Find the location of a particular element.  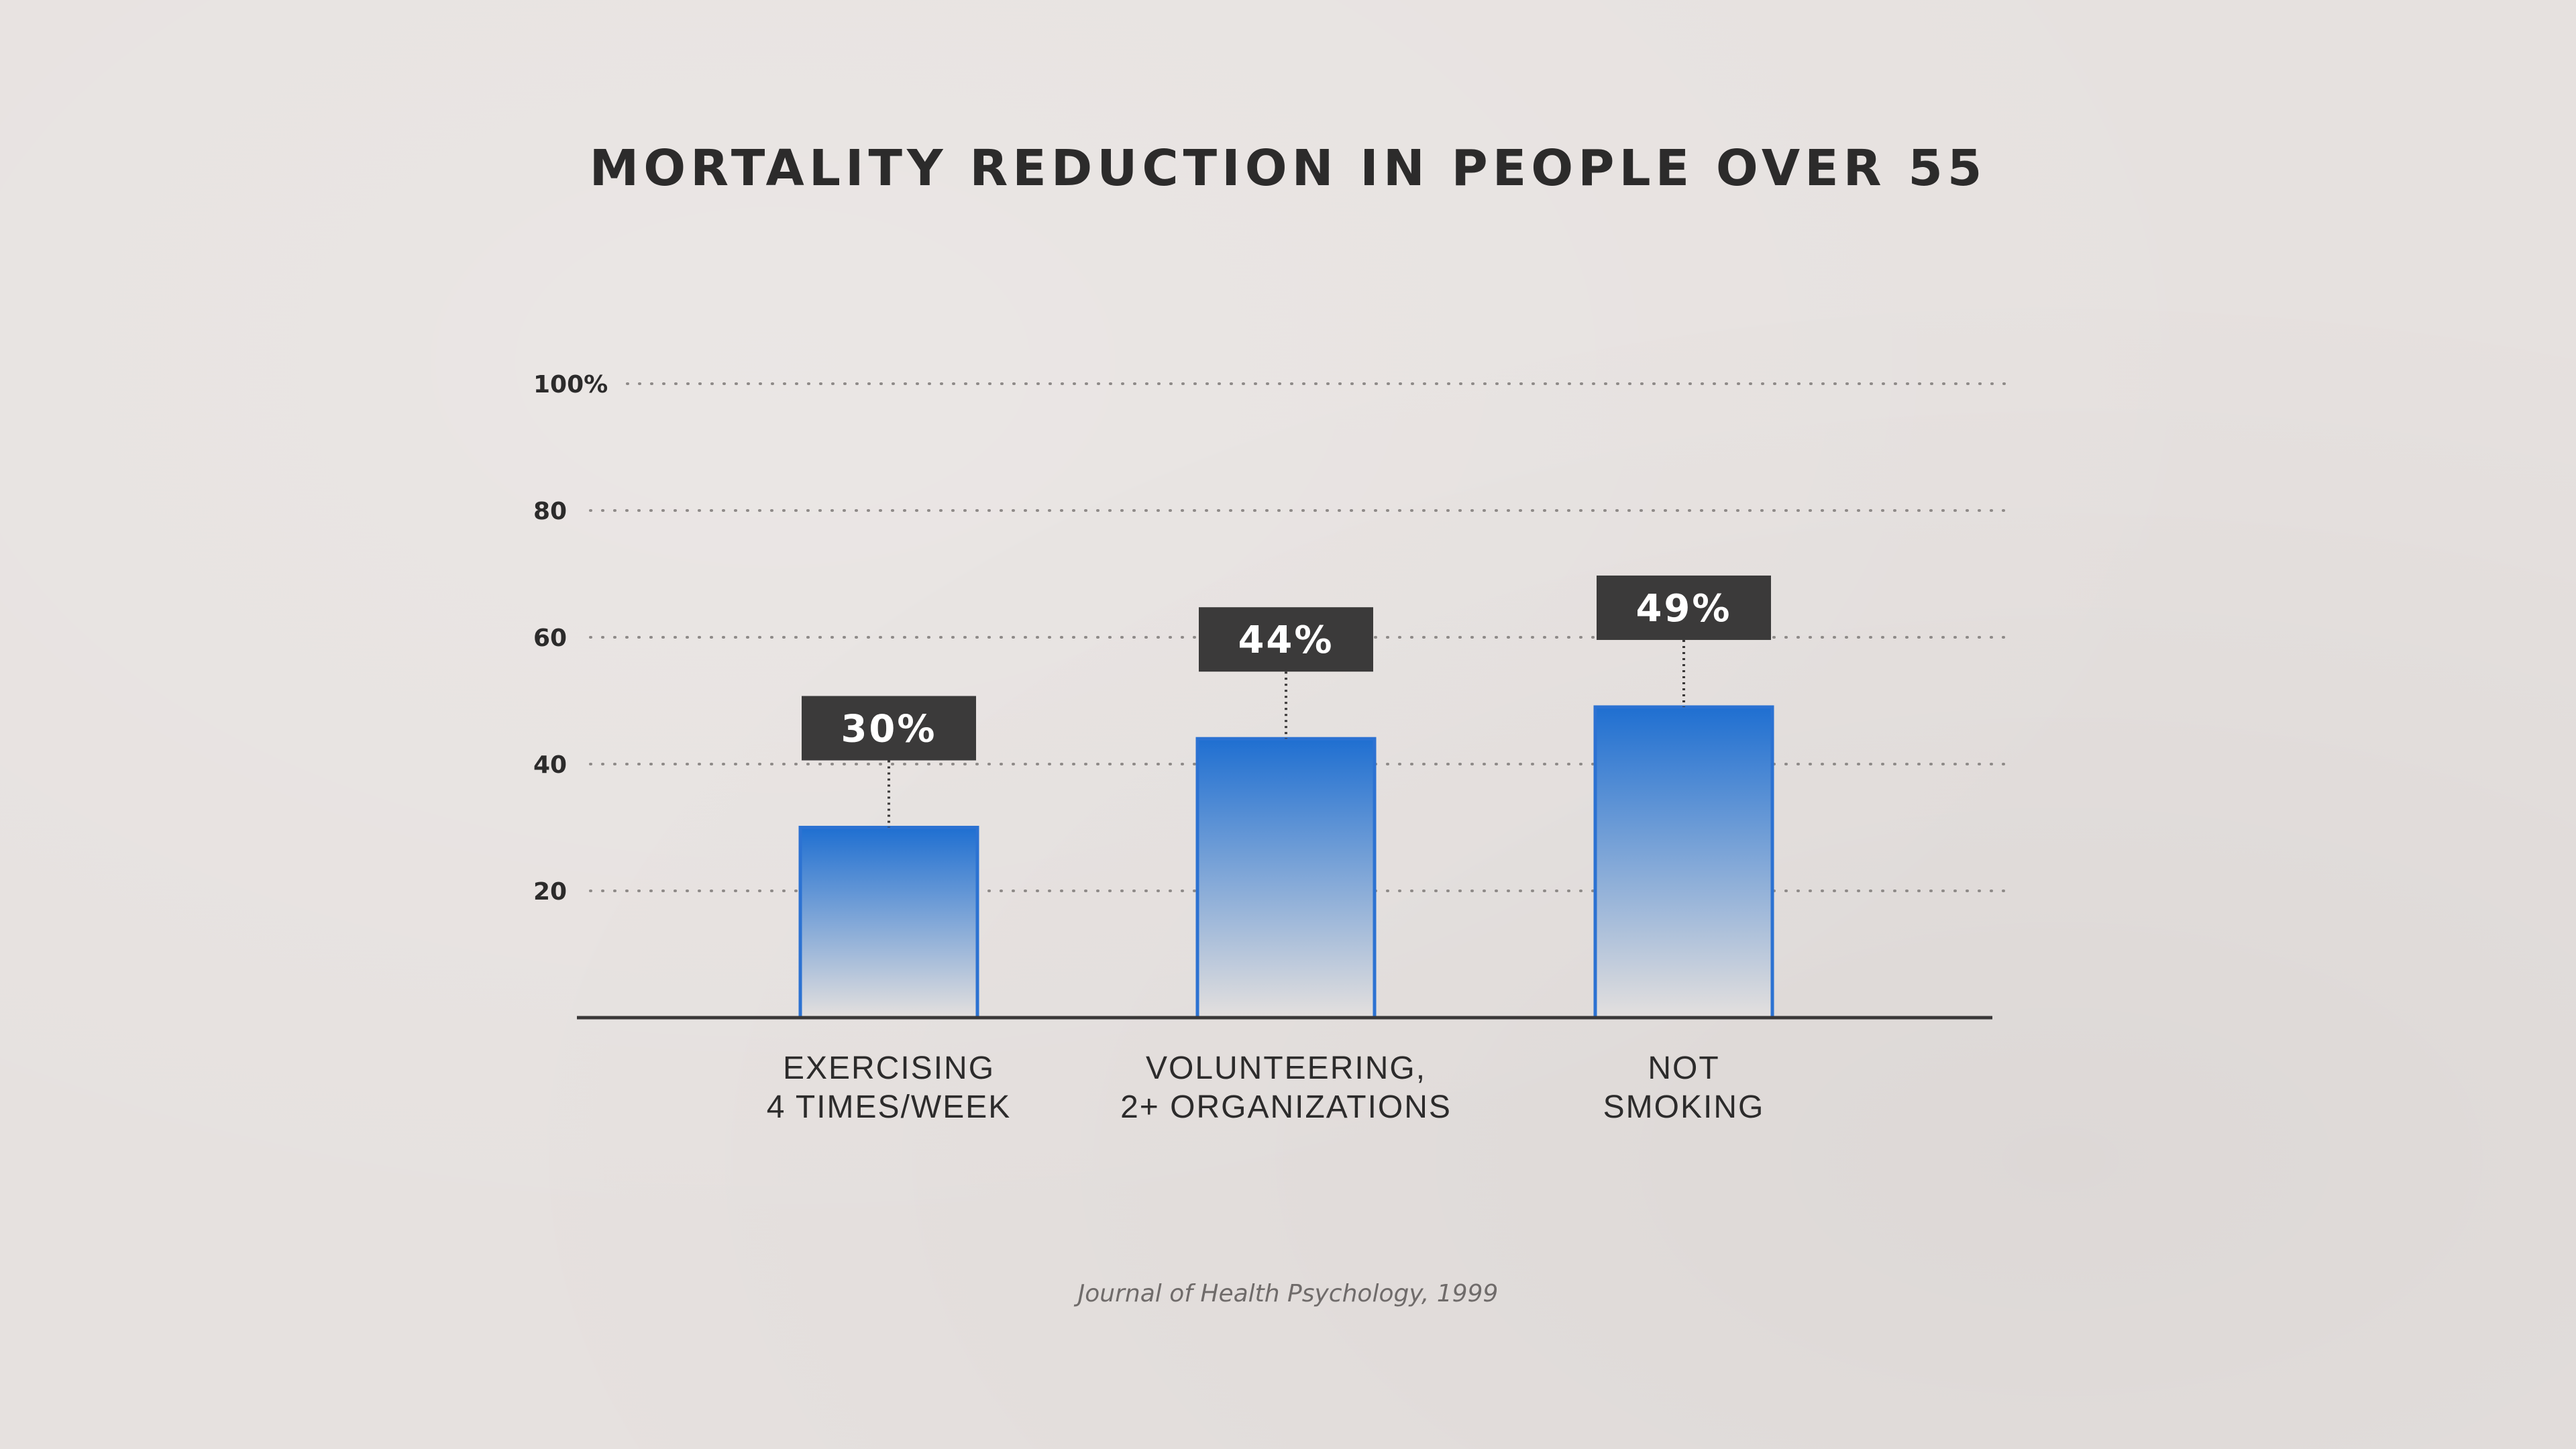

category-label: NOT is located at coordinates (1683, 1068).